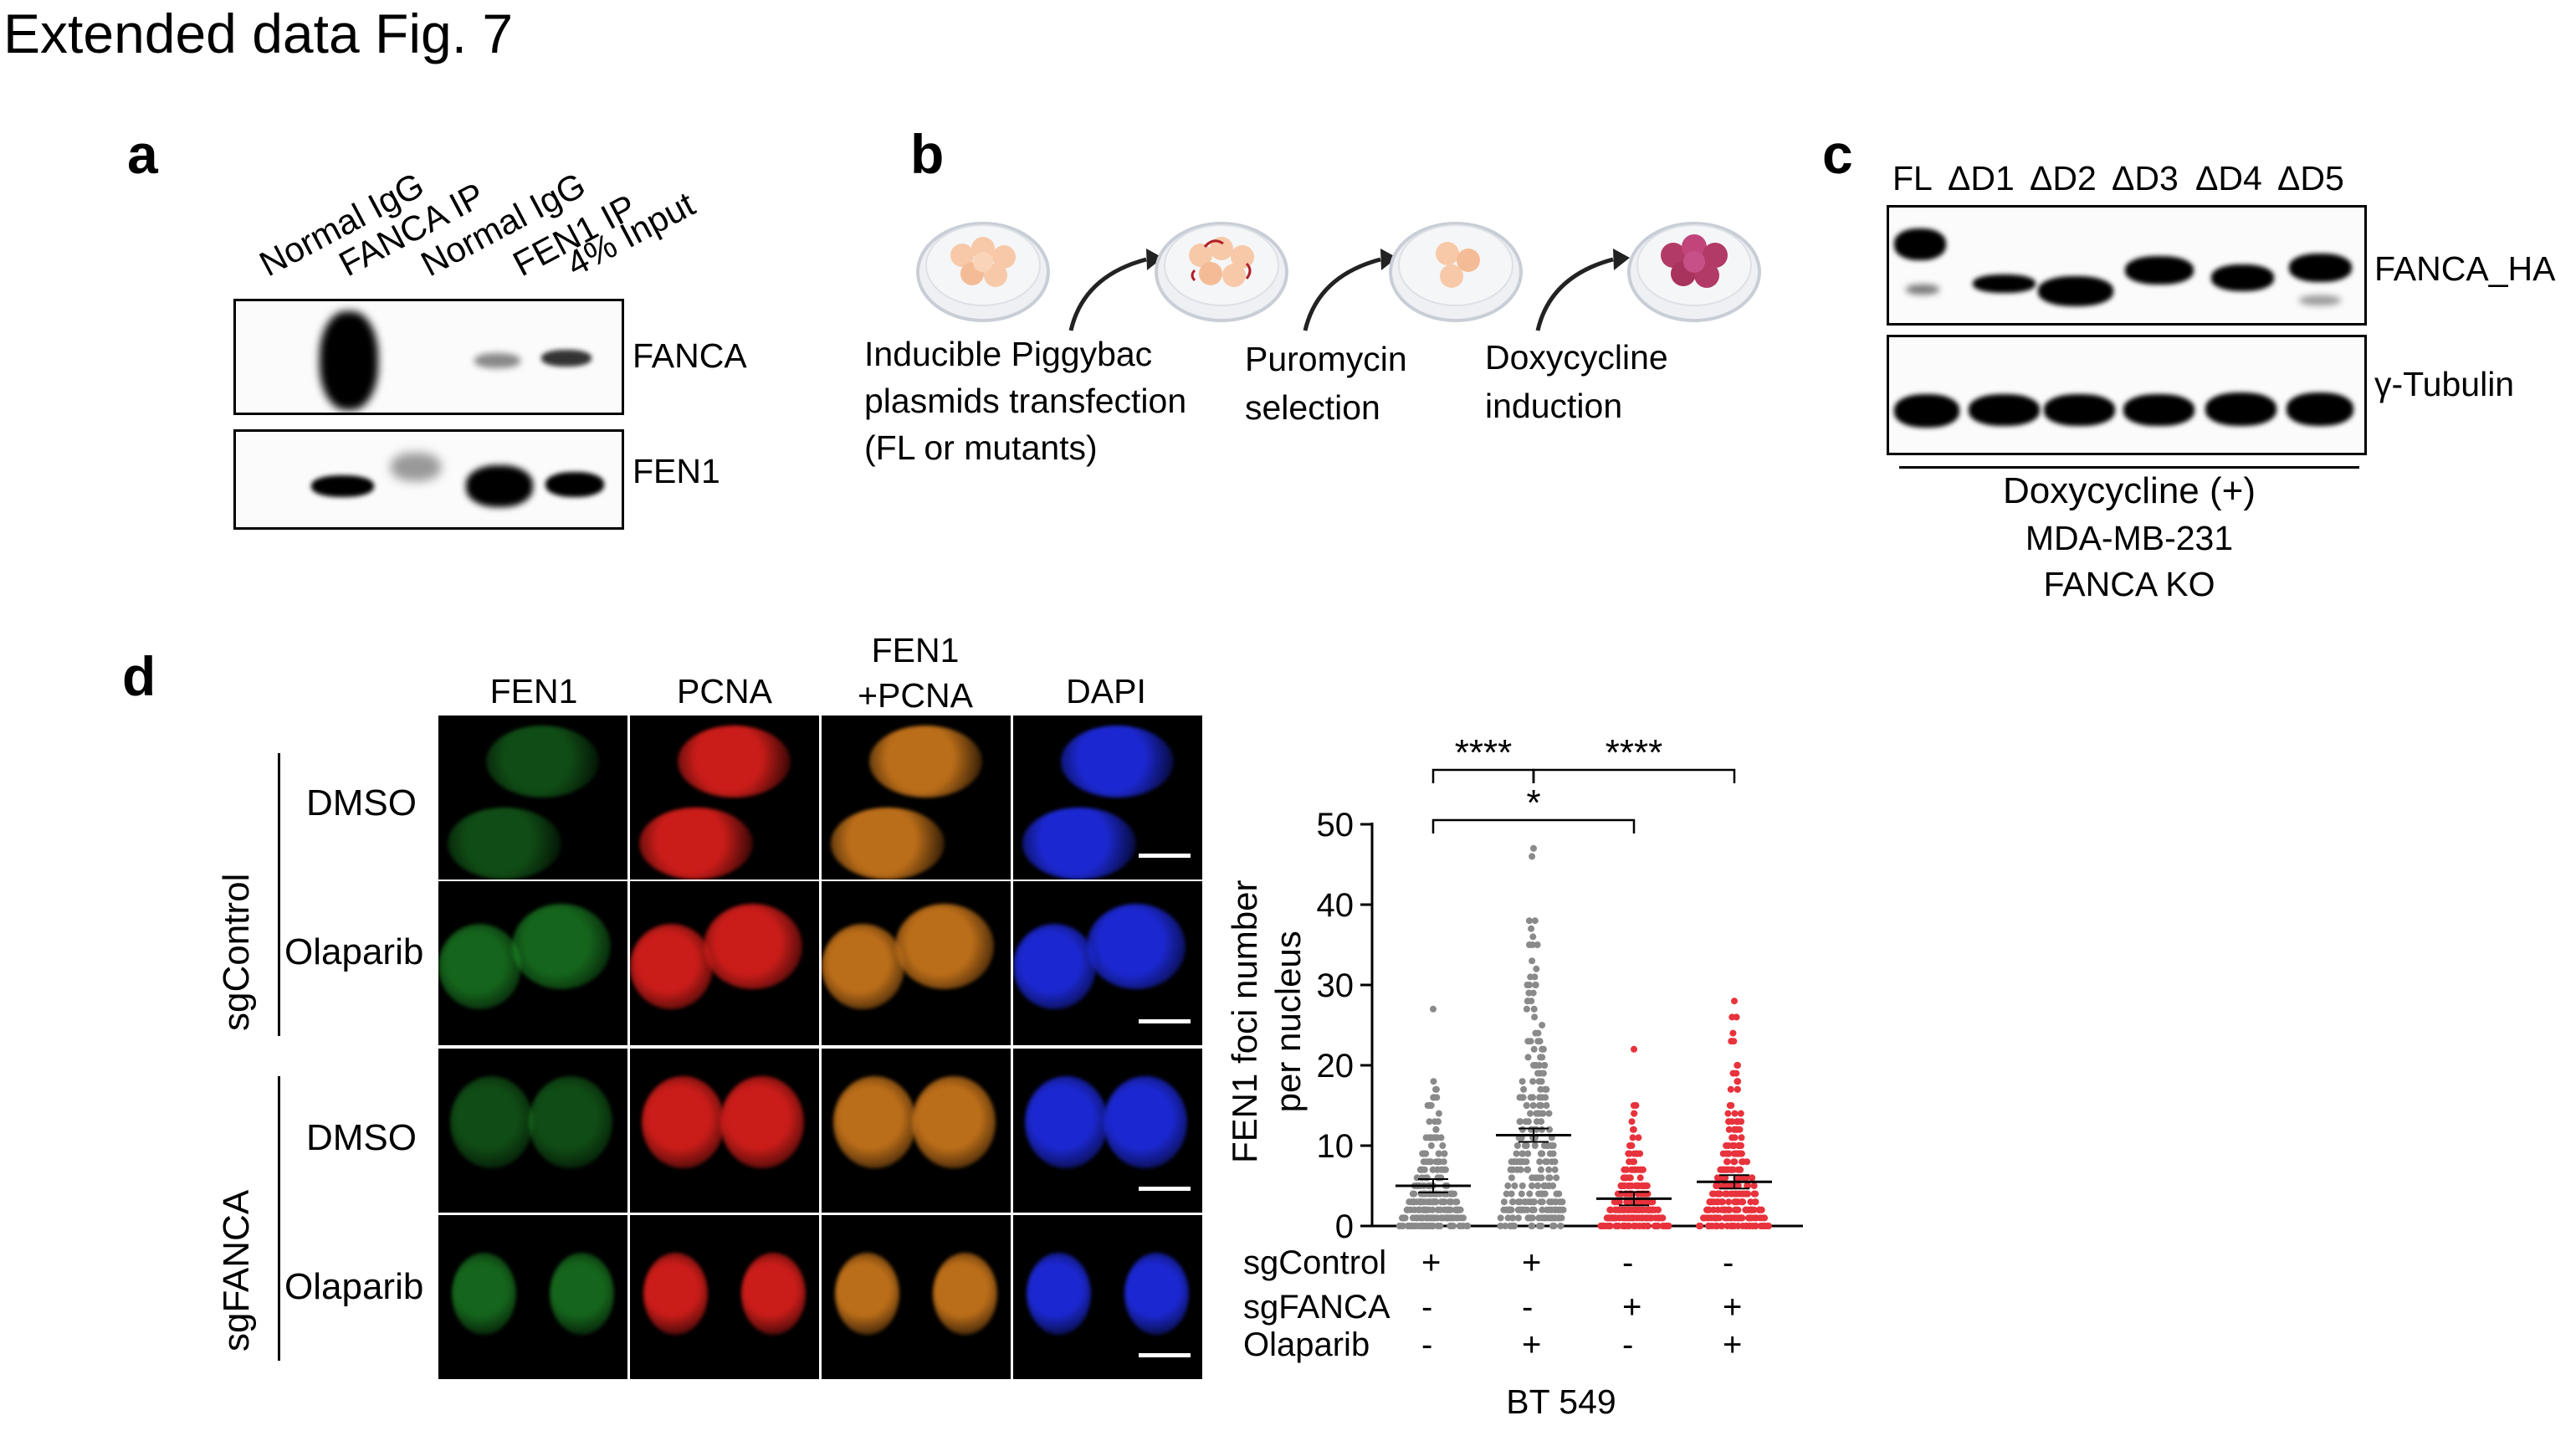 The width and height of the screenshot is (2576, 1431). I want to click on treatment-label: DMSO, so click(362, 802).